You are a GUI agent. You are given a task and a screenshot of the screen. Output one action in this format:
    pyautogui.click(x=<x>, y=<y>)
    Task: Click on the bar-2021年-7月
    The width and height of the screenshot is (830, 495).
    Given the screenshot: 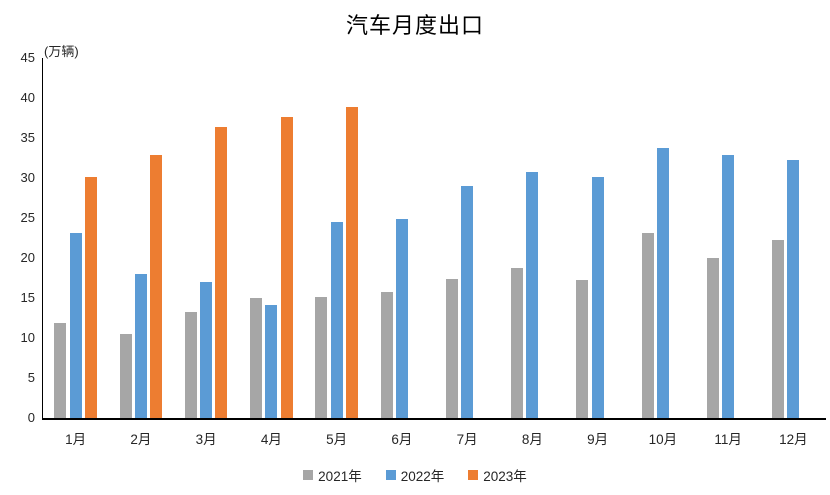 What is the action you would take?
    pyautogui.click(x=451, y=348)
    